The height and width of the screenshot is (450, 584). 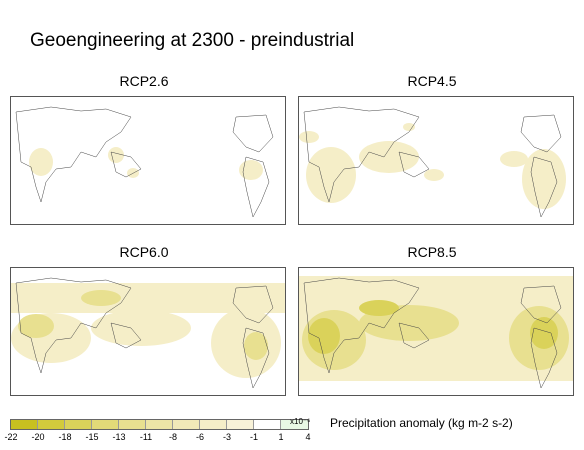 What do you see at coordinates (148, 160) in the screenshot?
I see `map-rcp26` at bounding box center [148, 160].